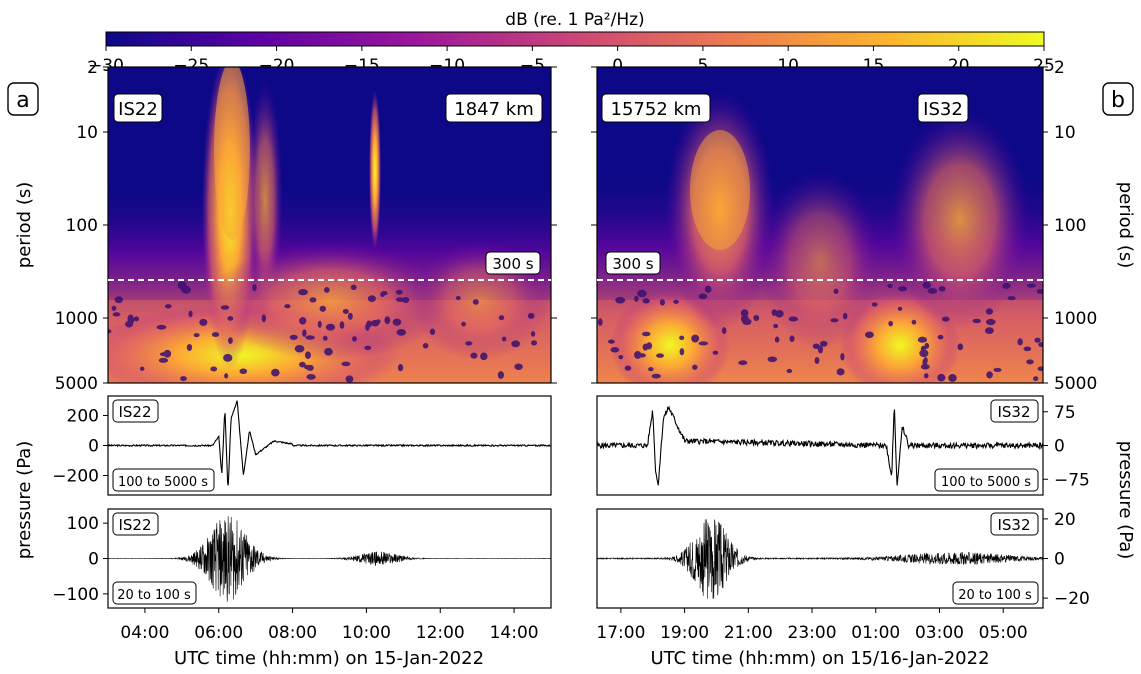 The height and width of the screenshot is (674, 1141). I want to click on waveform-hp-b, so click(820, 559).